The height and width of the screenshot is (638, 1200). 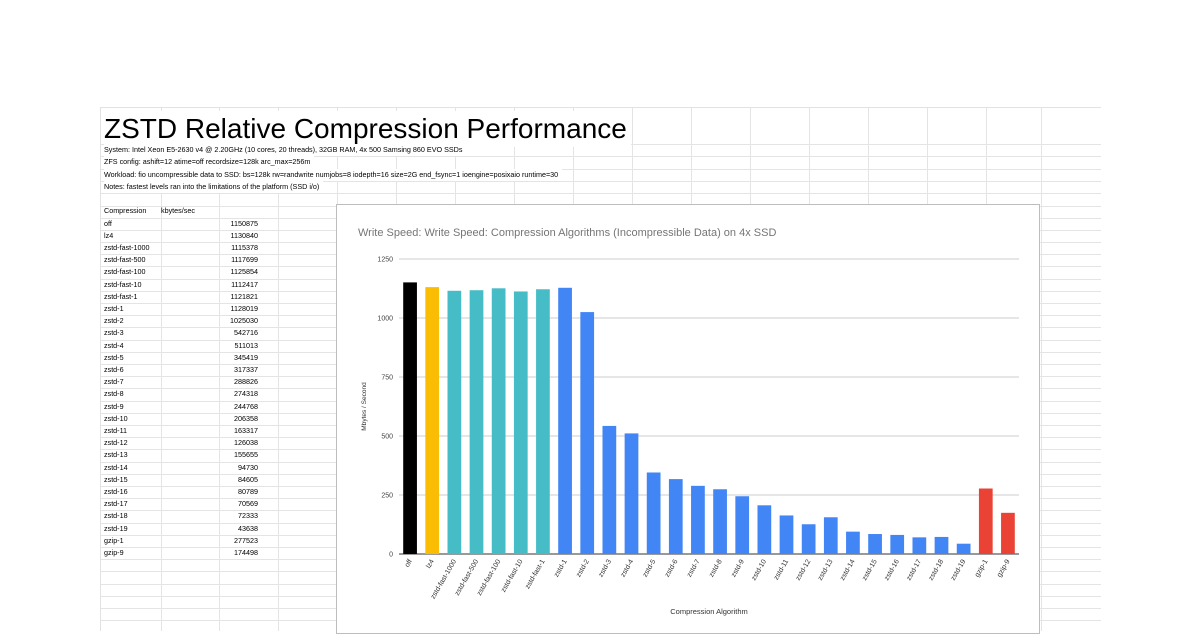 I want to click on x-tick-label: zstd-2, so click(x=583, y=568).